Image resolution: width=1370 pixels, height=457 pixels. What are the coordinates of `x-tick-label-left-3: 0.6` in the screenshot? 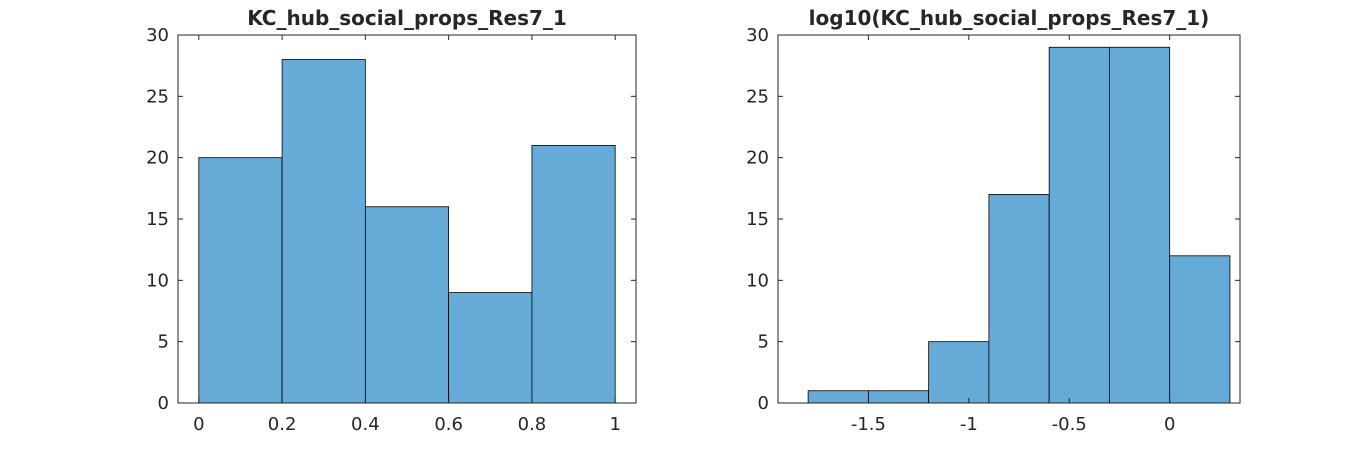 It's located at (448, 424).